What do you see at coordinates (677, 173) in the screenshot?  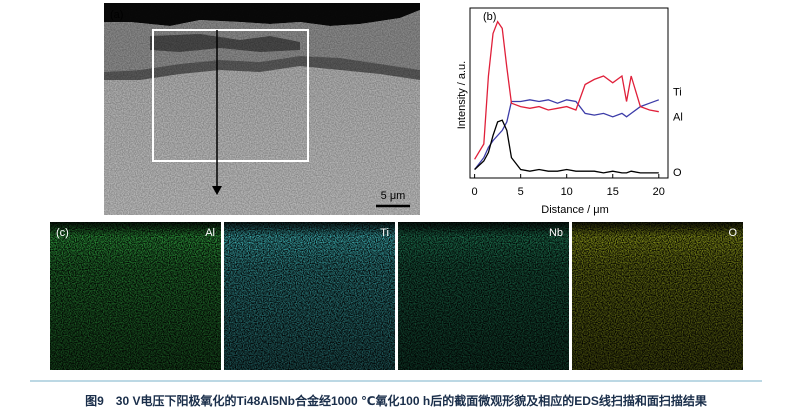 I see `series-label: O` at bounding box center [677, 173].